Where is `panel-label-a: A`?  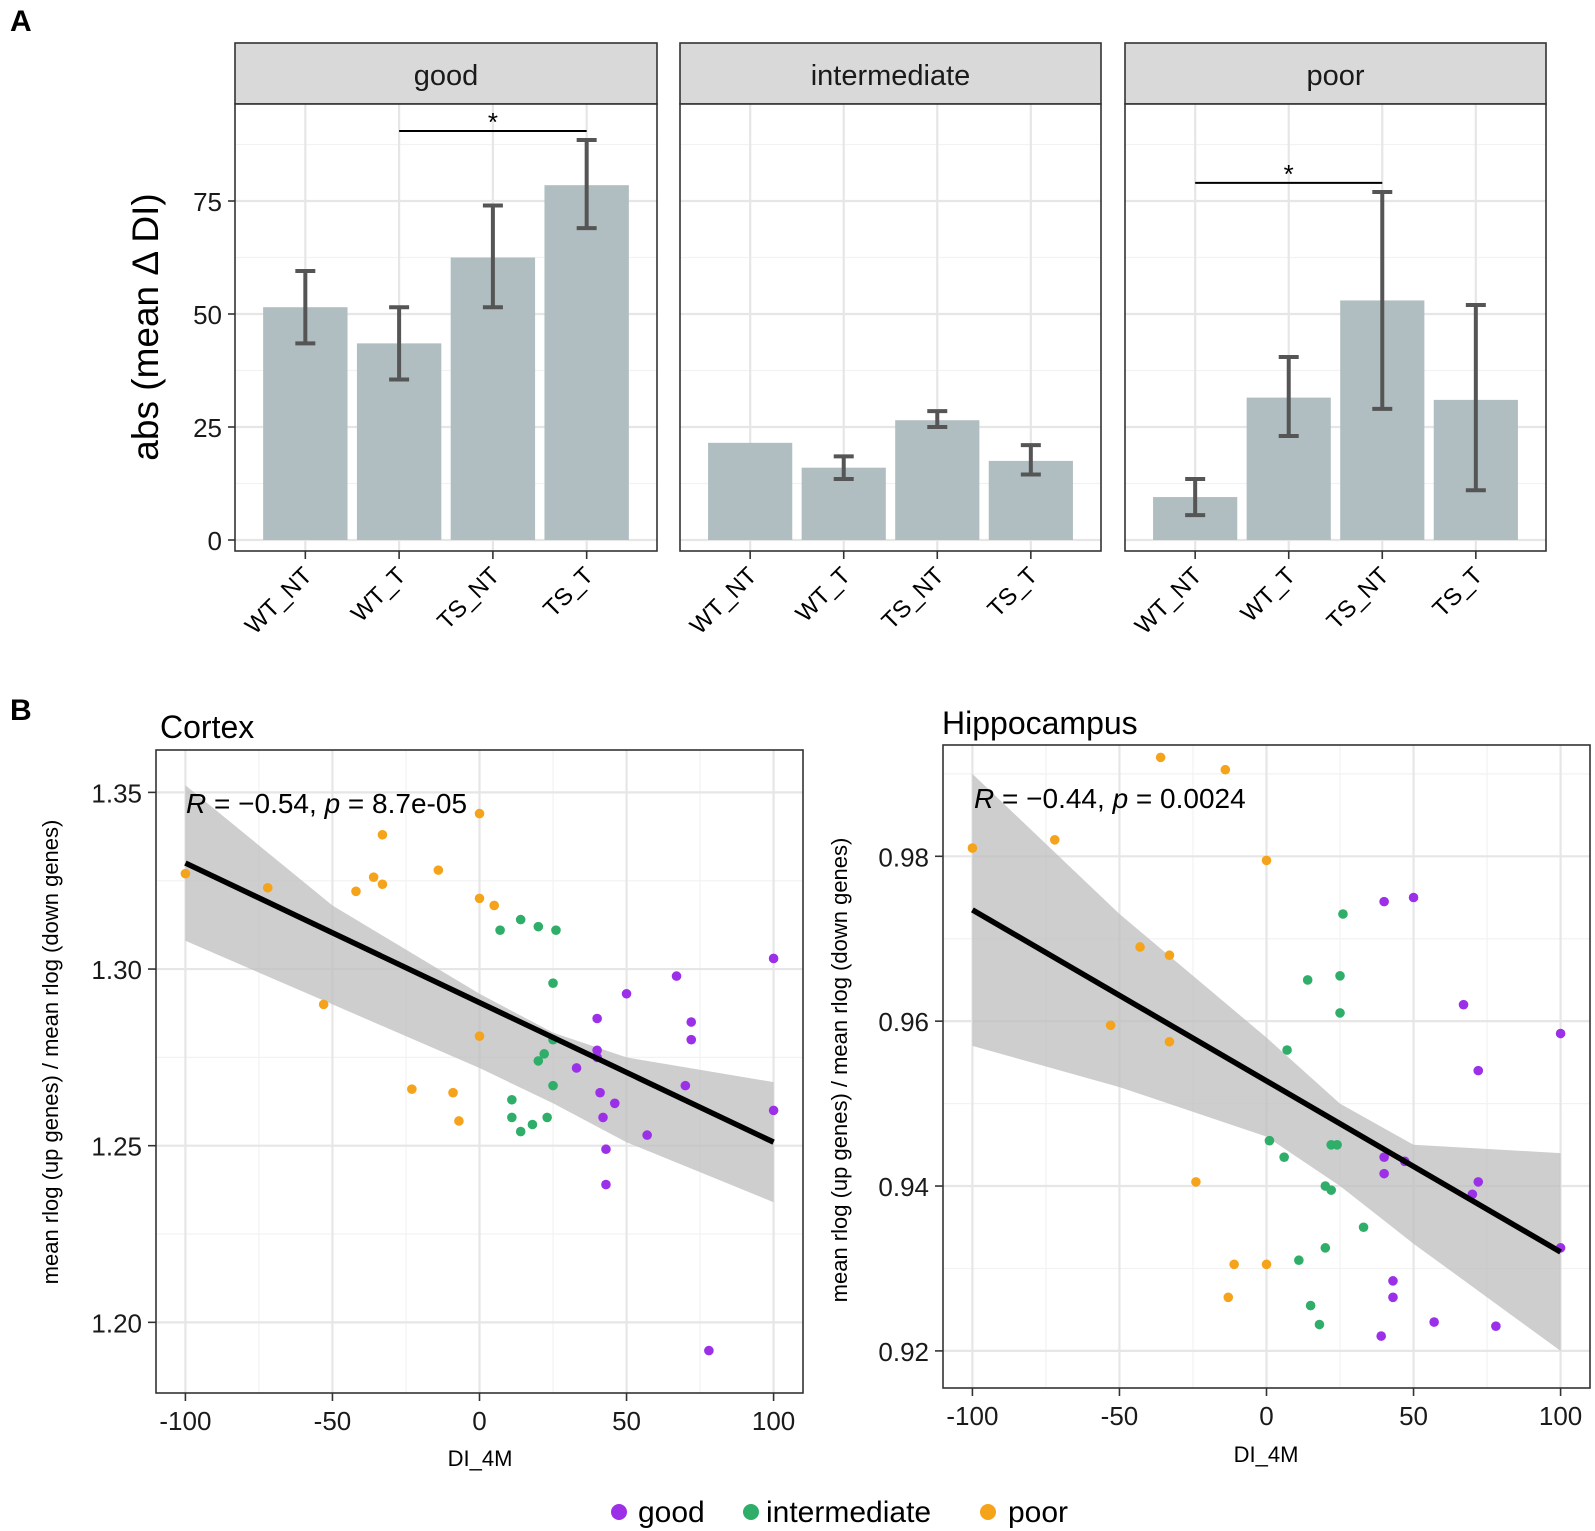 panel-label-a: A is located at coordinates (21, 21).